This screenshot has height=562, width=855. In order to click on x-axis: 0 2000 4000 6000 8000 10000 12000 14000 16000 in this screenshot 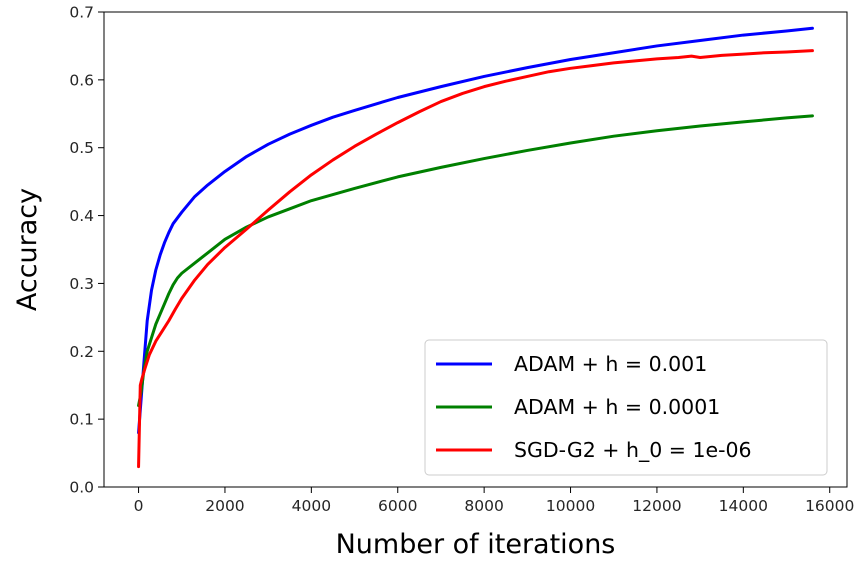, I will do `click(494, 501)`.